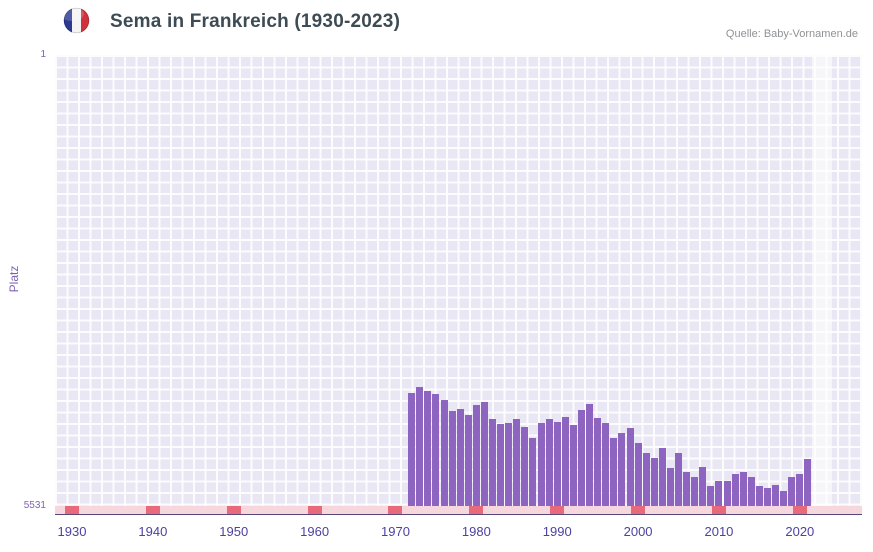  I want to click on decade-marker-2020, so click(799, 510).